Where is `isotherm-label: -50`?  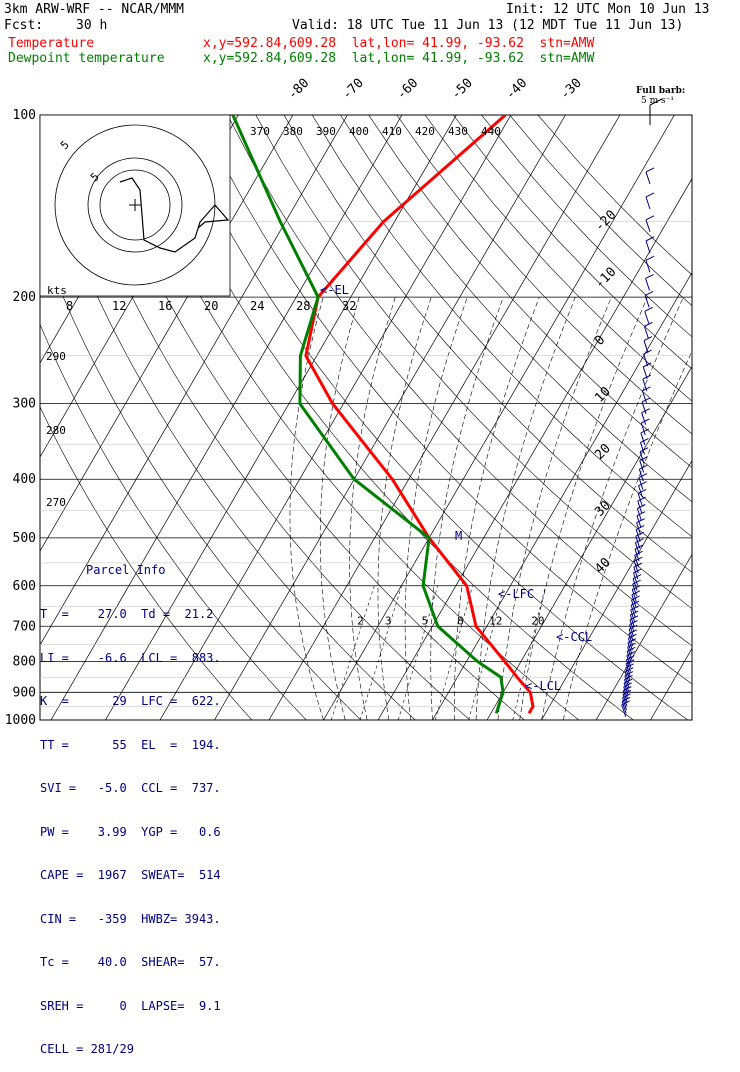 isotherm-label: -50 is located at coordinates (462, 89).